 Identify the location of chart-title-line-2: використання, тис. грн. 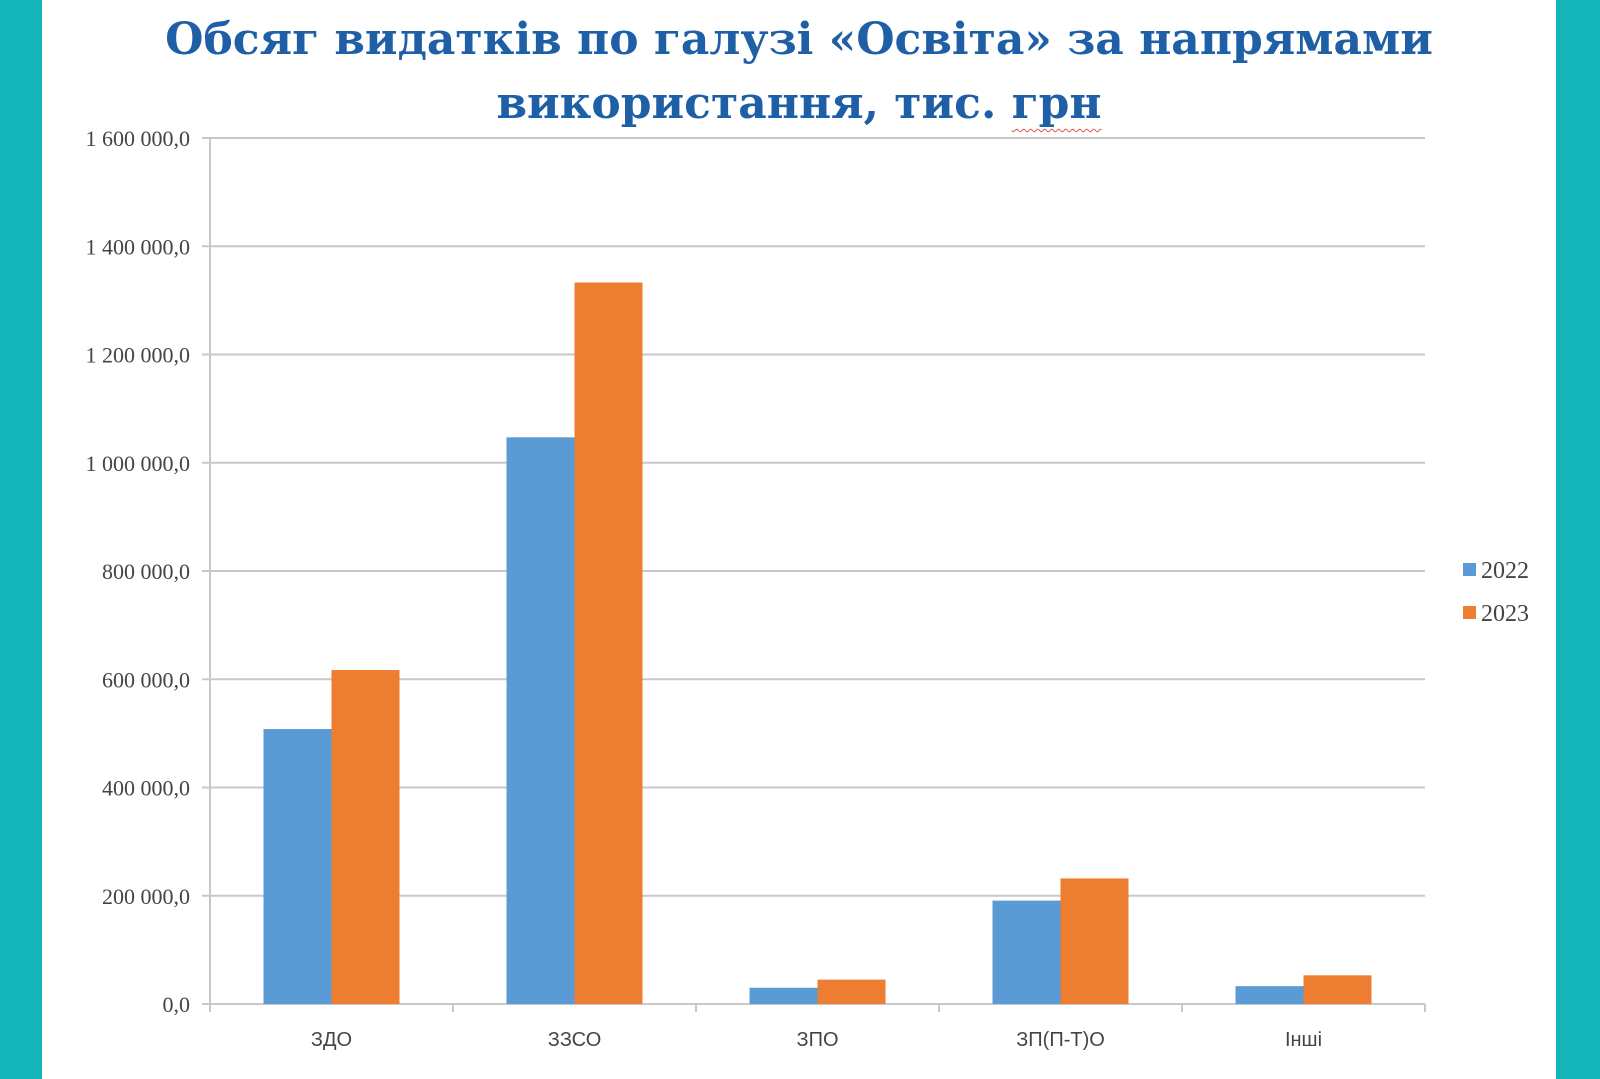
(799, 104).